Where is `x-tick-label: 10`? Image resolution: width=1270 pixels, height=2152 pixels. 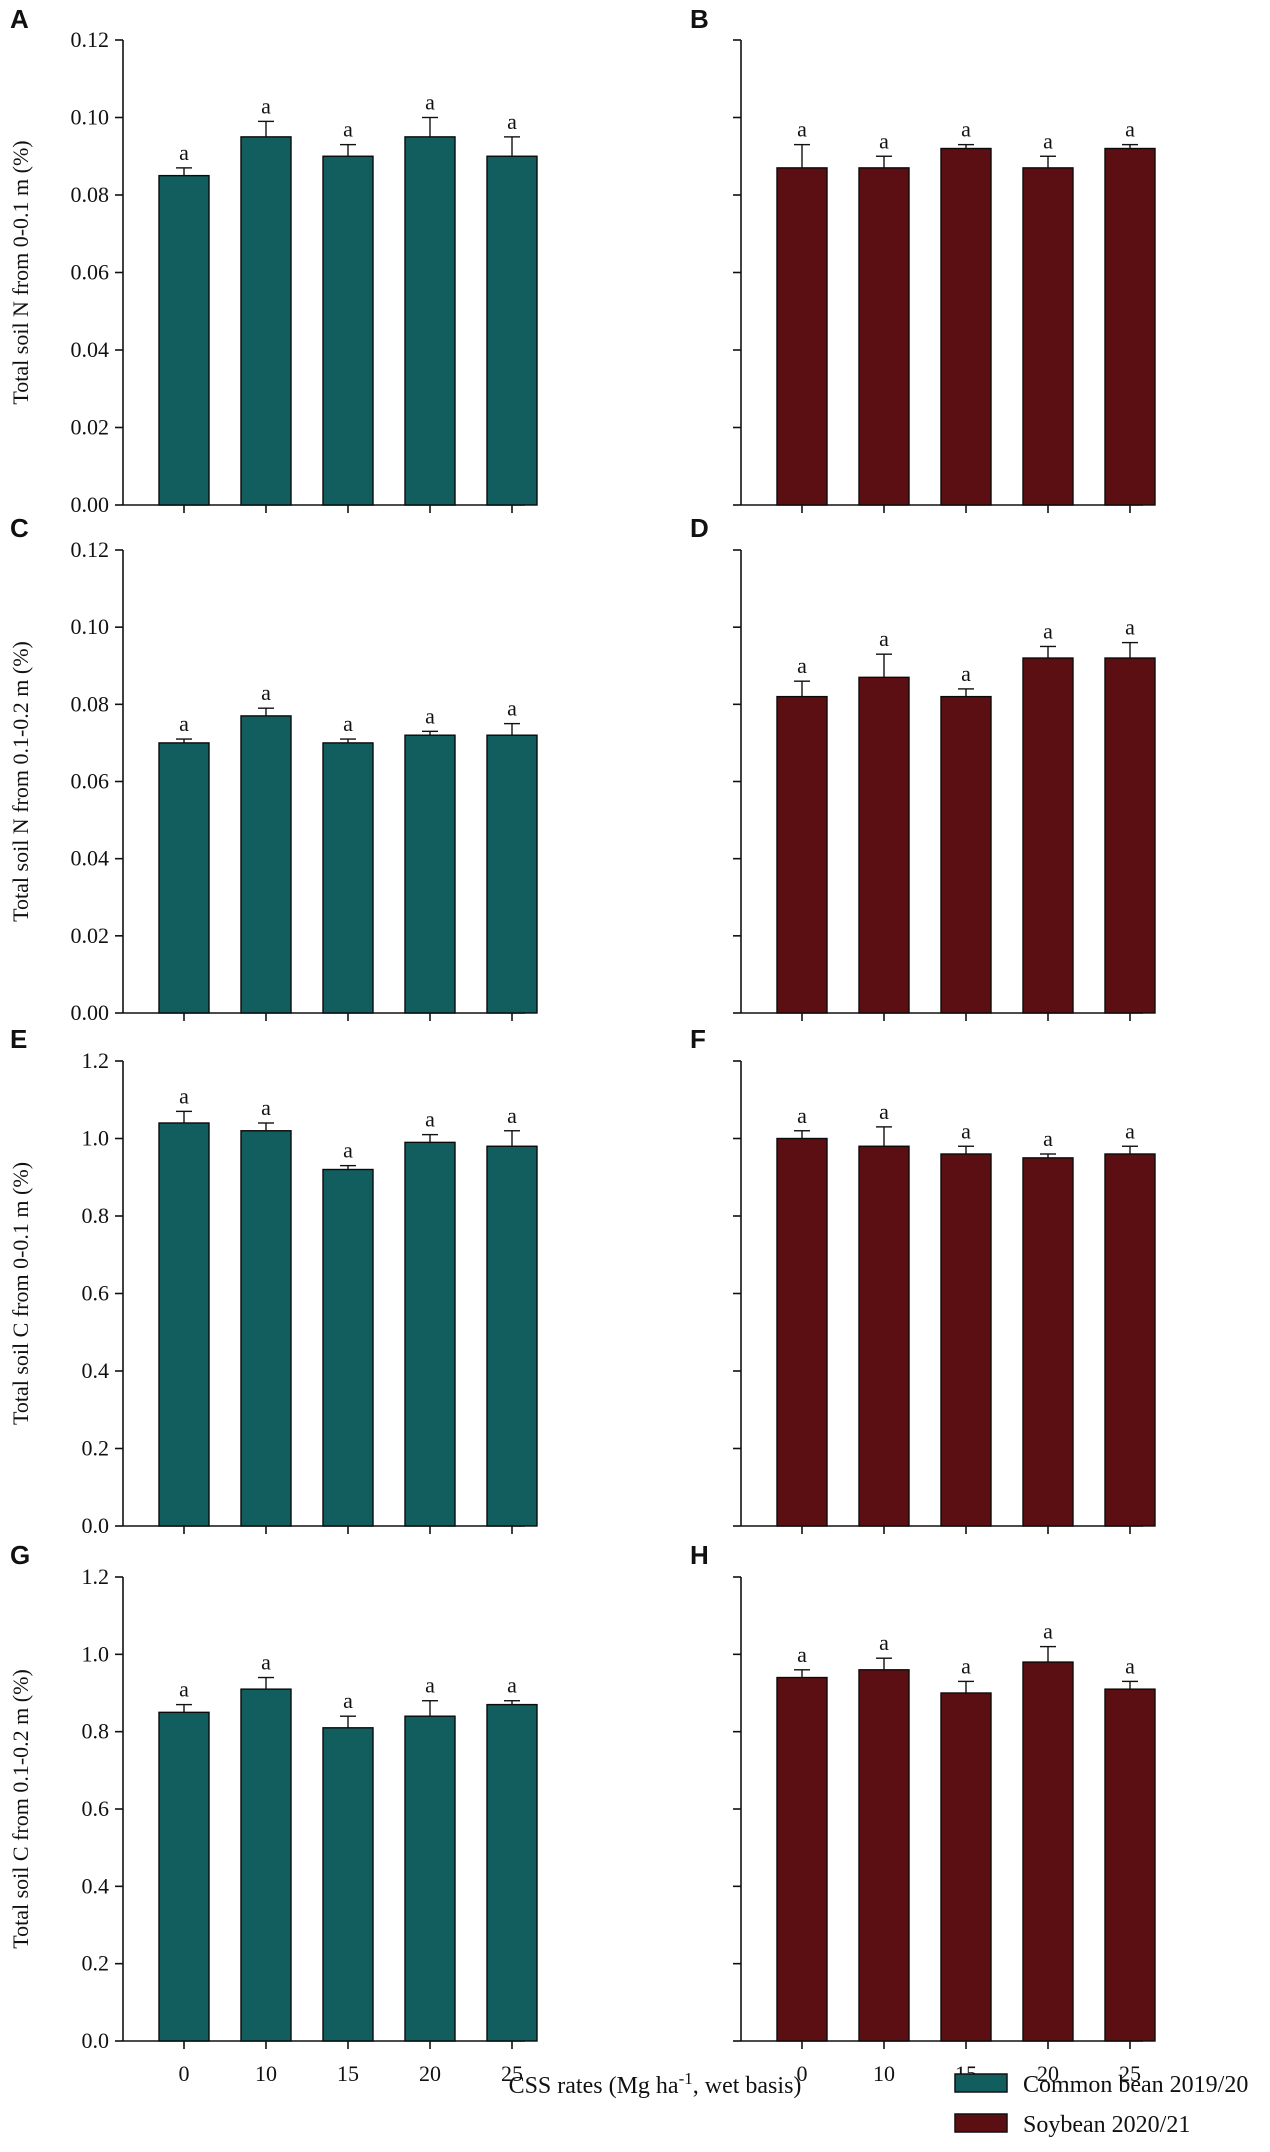
x-tick-label: 10 is located at coordinates (884, 2073).